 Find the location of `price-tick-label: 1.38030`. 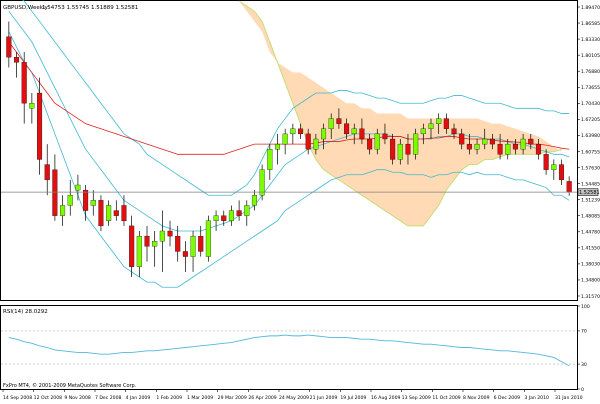

price-tick-label: 1.38030 is located at coordinates (590, 265).